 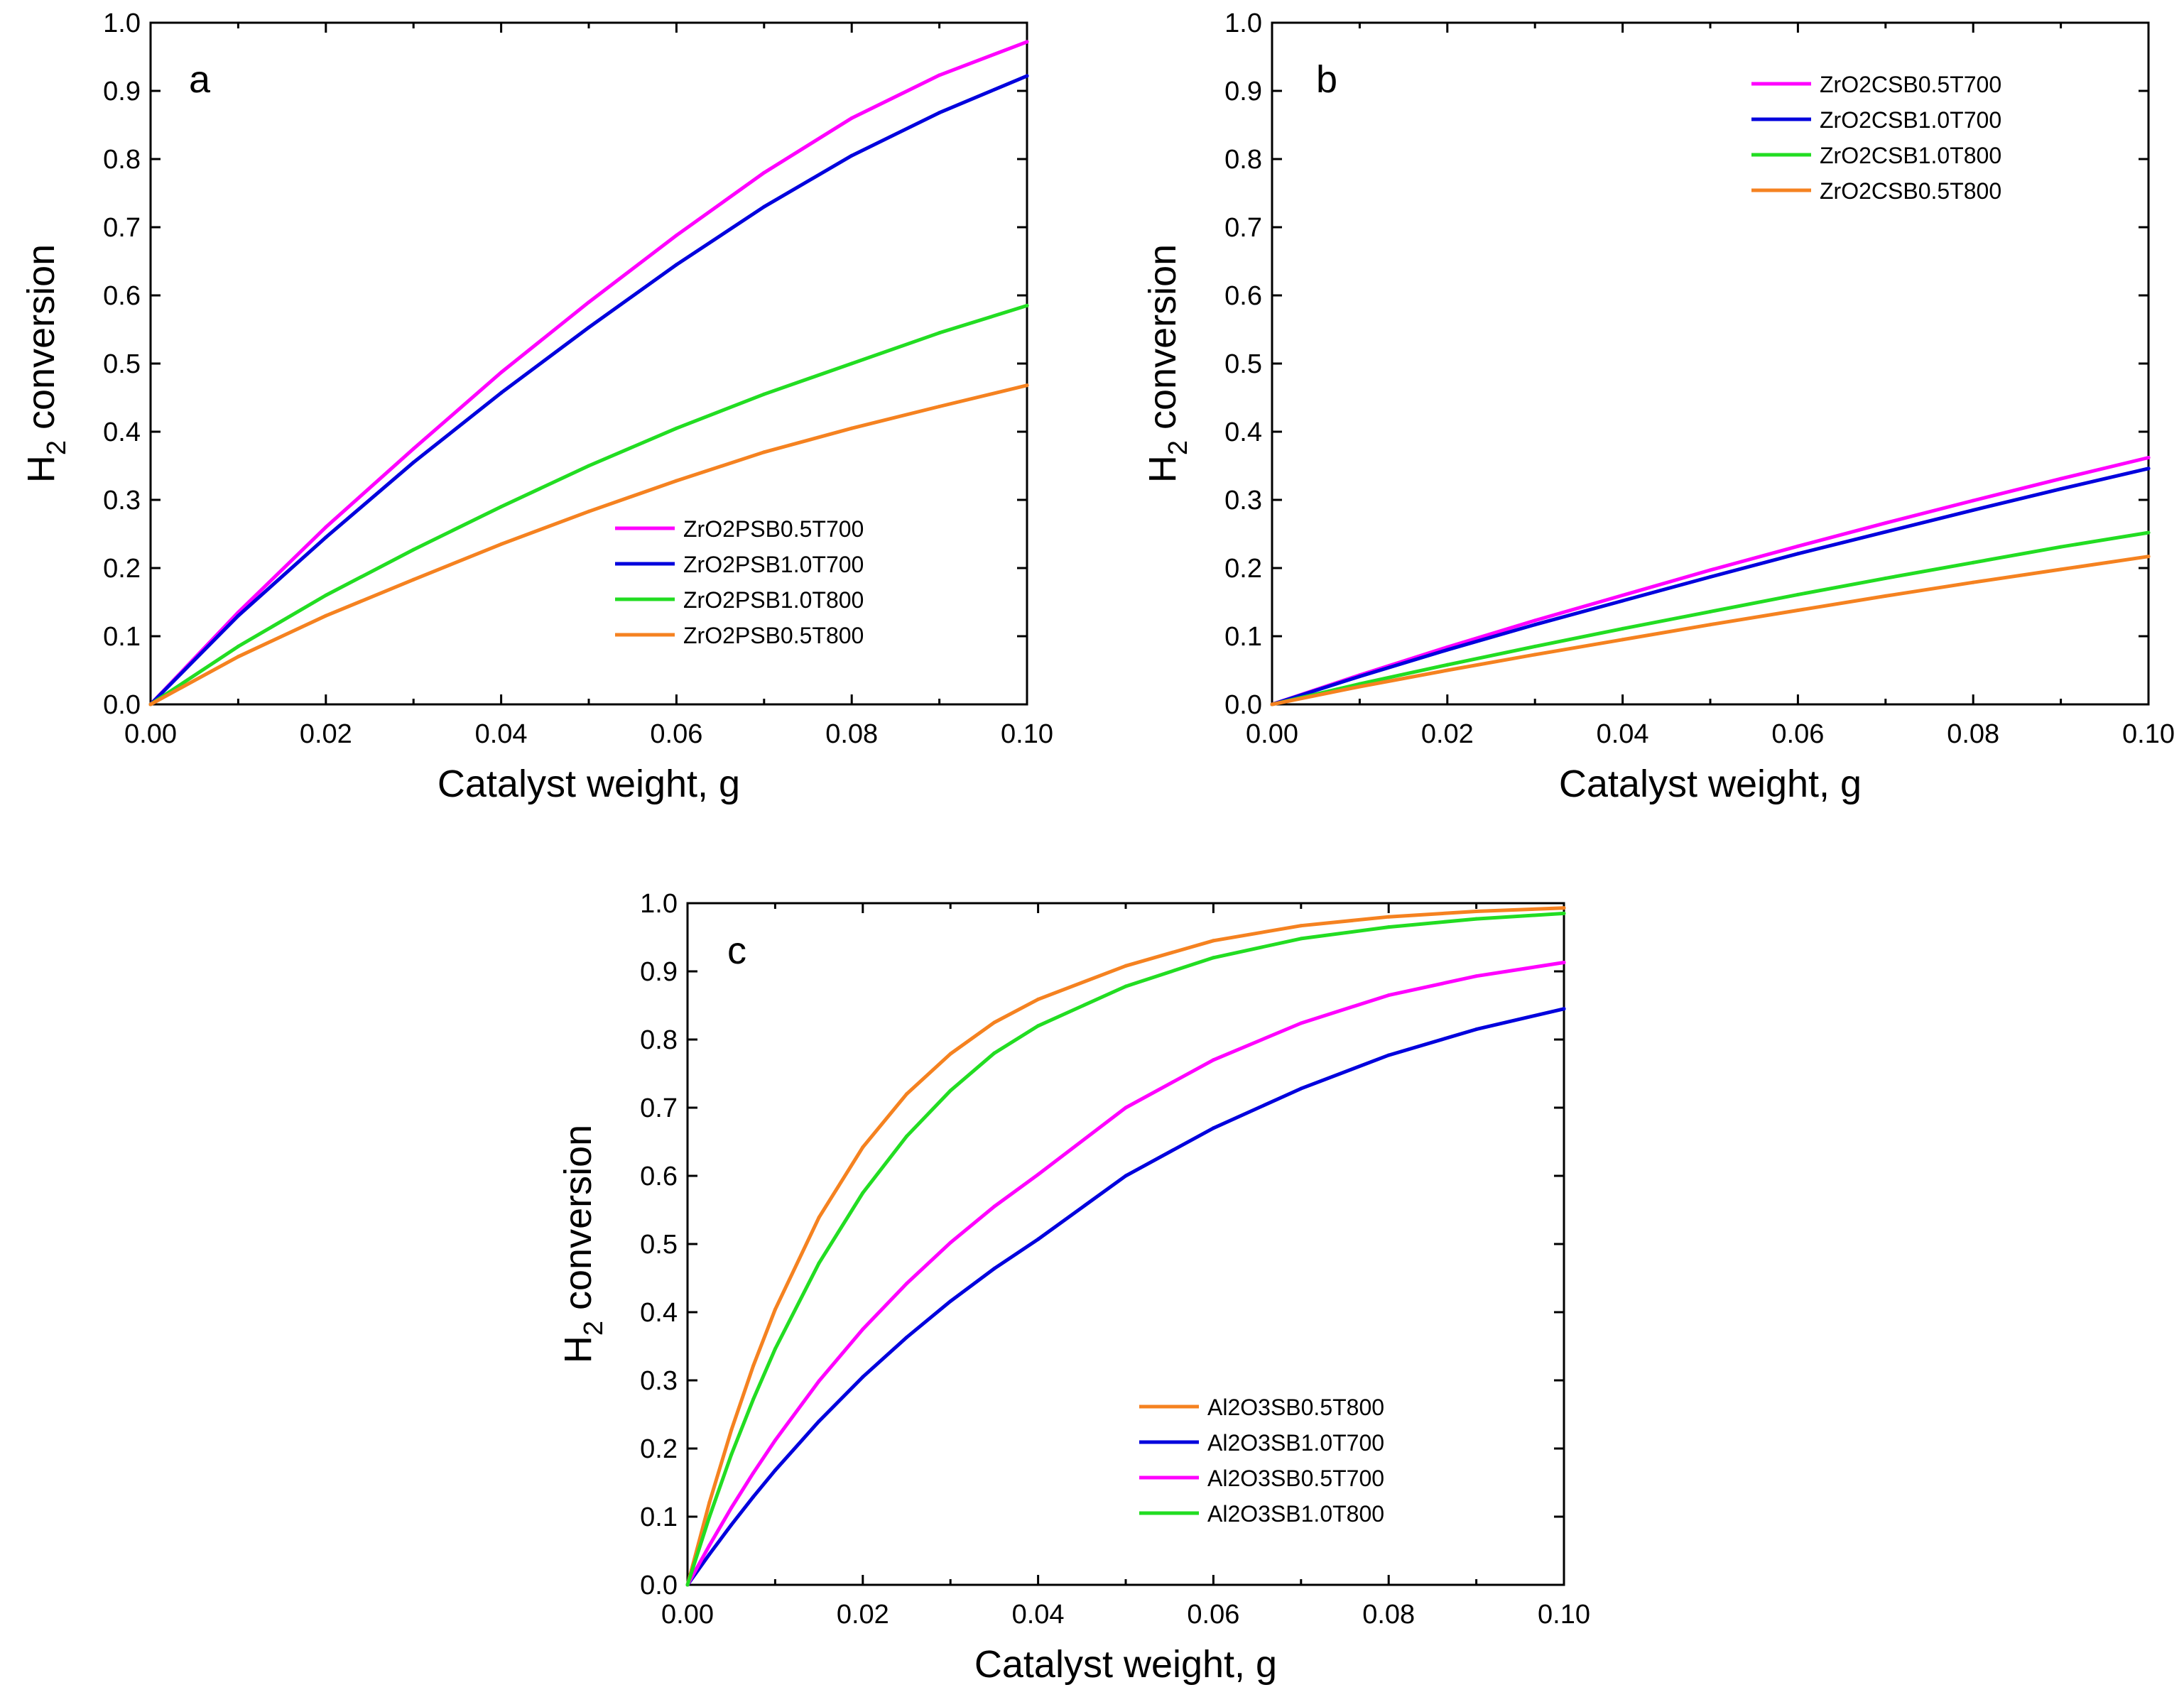 I want to click on legend-label: ZrO2CSB1.0T800, so click(x=1910, y=155).